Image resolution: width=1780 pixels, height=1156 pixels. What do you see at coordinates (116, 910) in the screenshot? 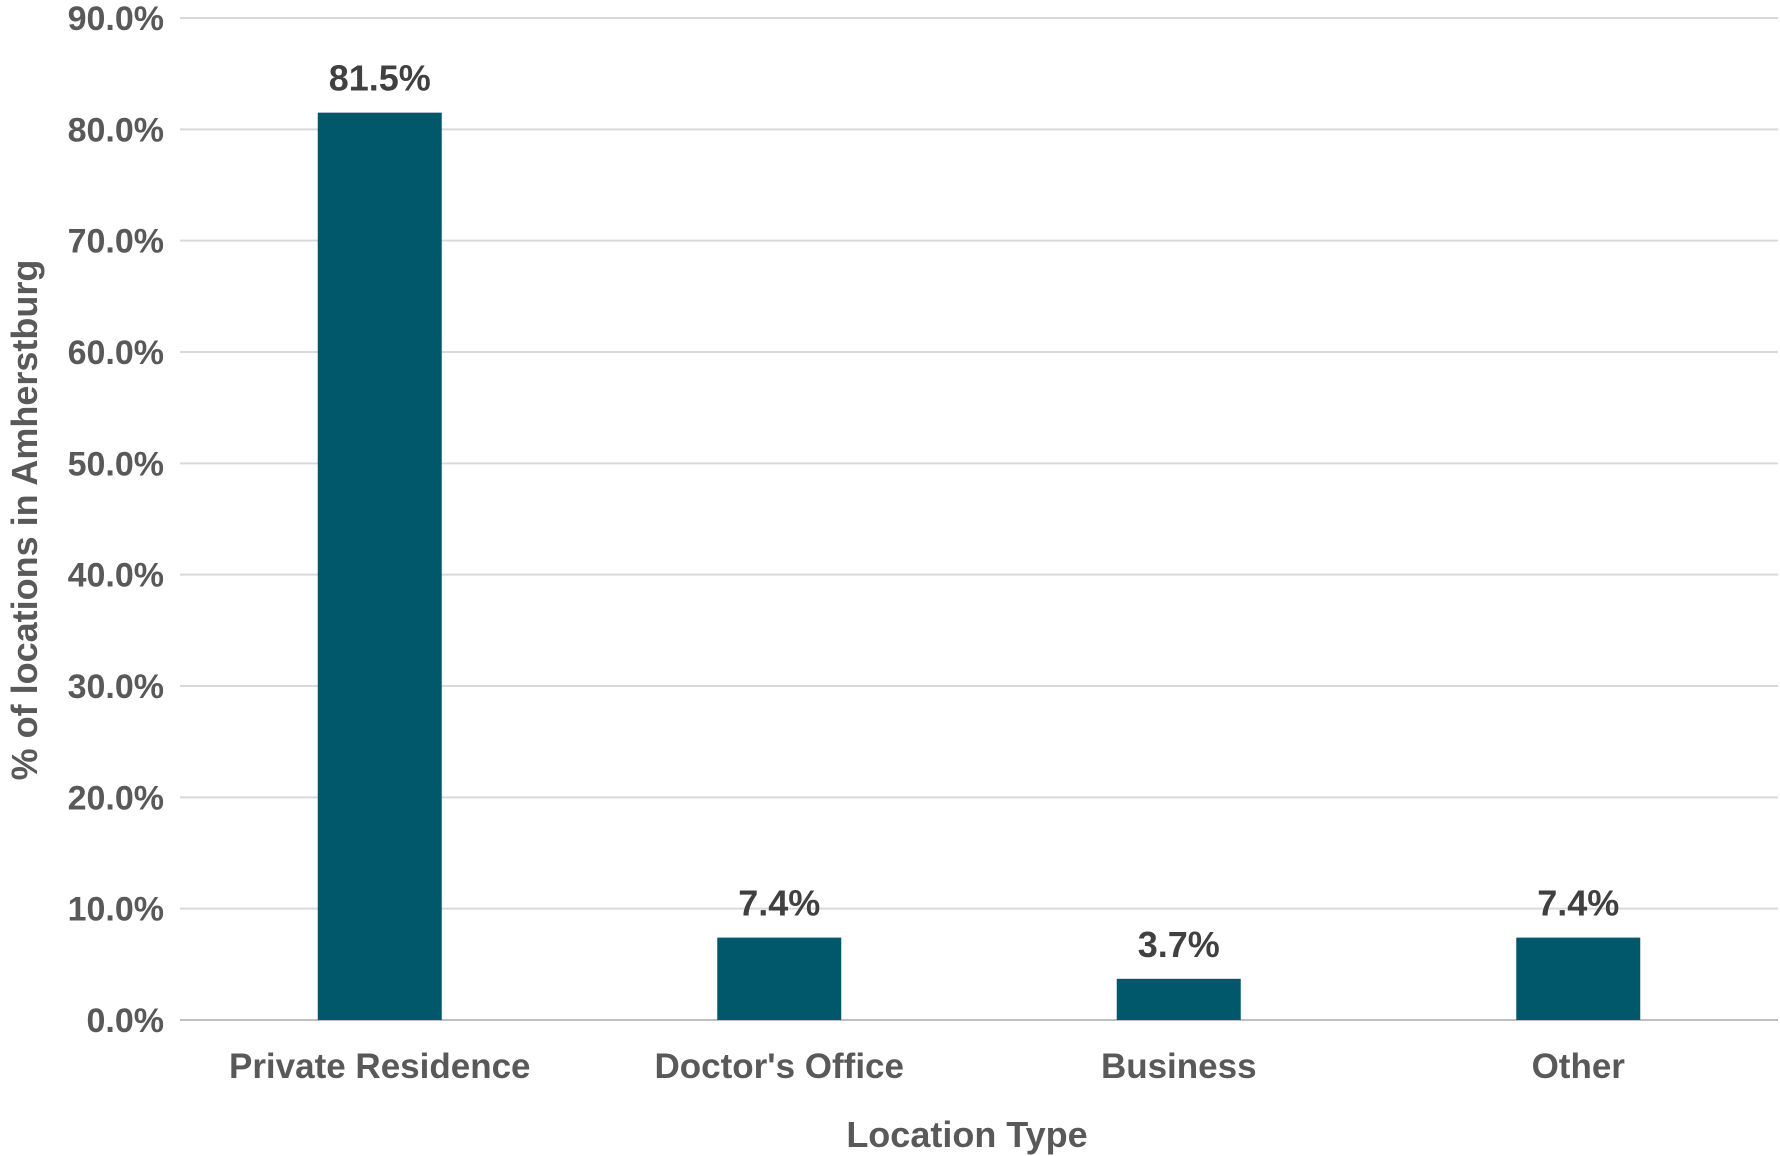
I see `y-tick-label: 10.0%` at bounding box center [116, 910].